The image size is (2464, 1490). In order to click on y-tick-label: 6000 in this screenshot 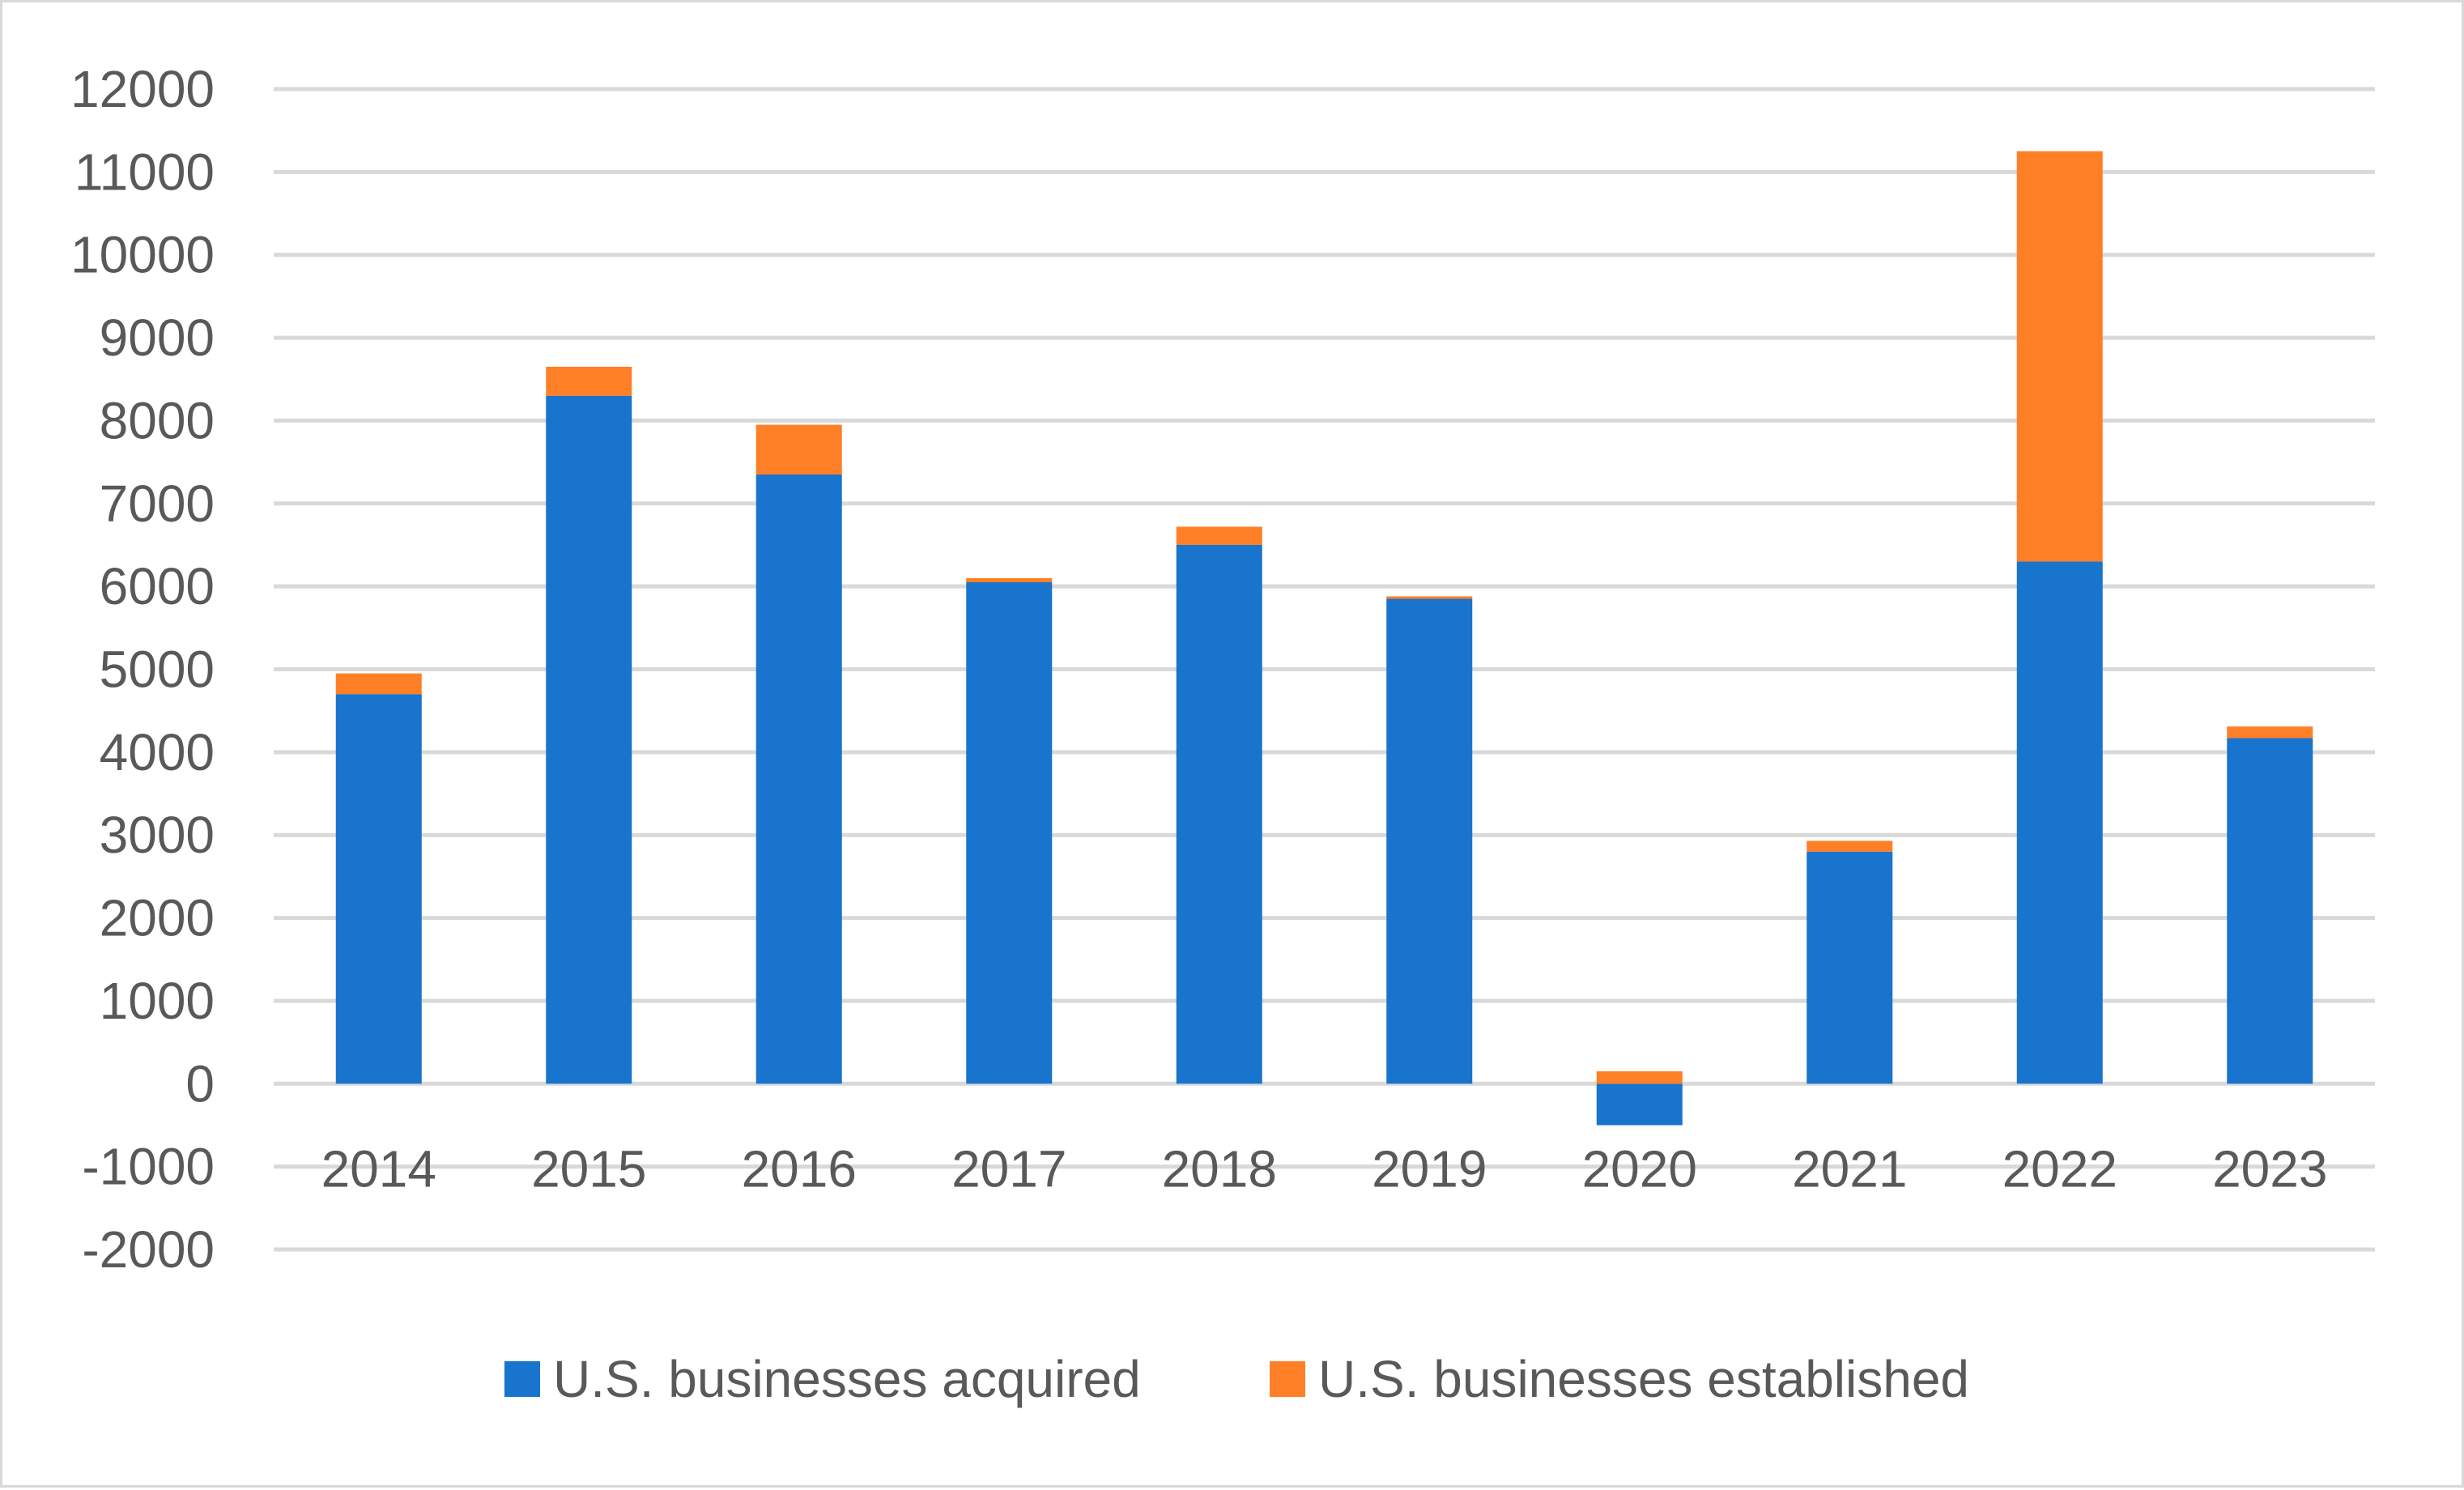, I will do `click(157, 586)`.